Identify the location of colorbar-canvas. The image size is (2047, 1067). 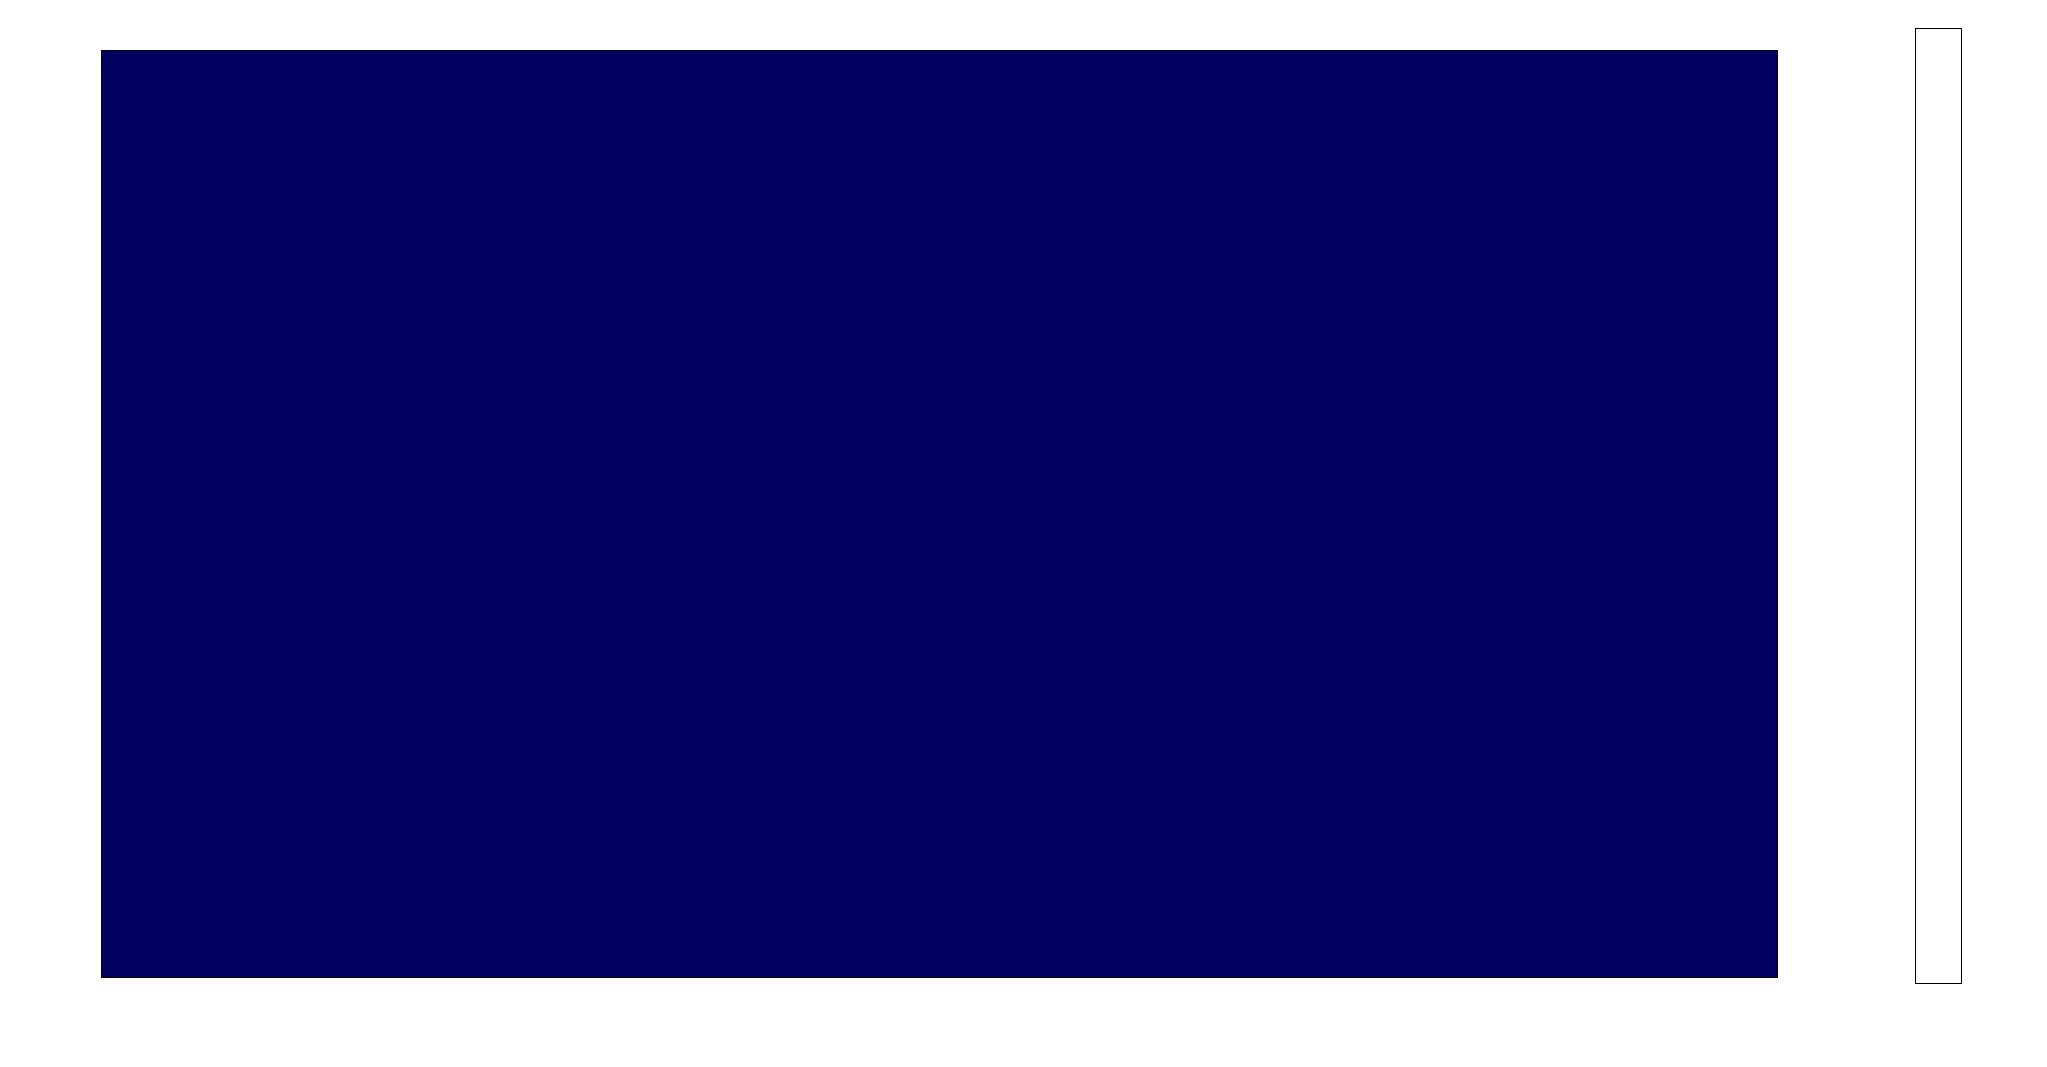
(1938, 506).